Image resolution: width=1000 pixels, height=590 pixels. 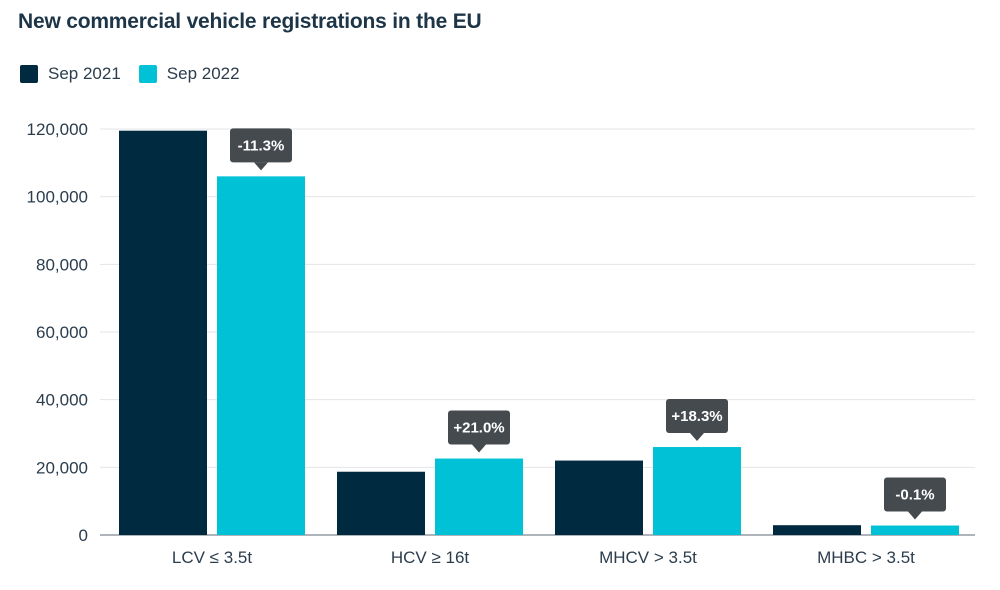 What do you see at coordinates (212, 557) in the screenshot?
I see `x-tick-label: LCV ≤ 3.5t` at bounding box center [212, 557].